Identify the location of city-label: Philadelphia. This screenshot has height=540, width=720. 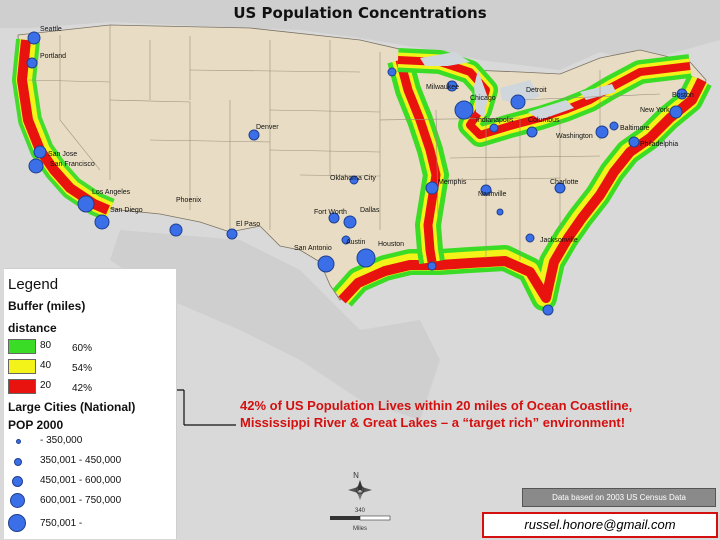
(659, 144).